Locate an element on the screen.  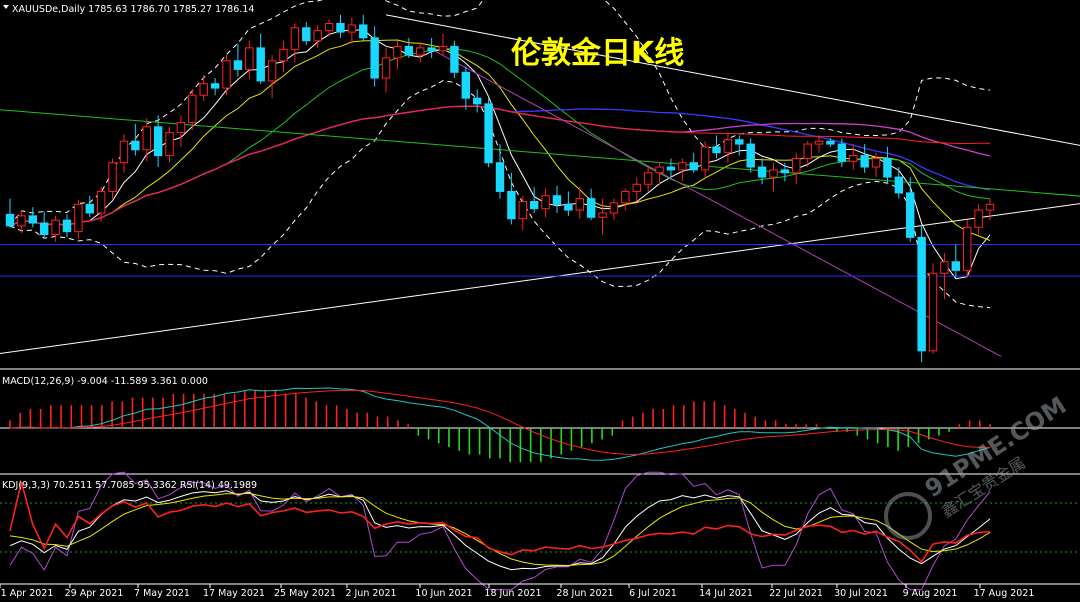
x-tick-label: 28 Jun 2021 is located at coordinates (584, 593).